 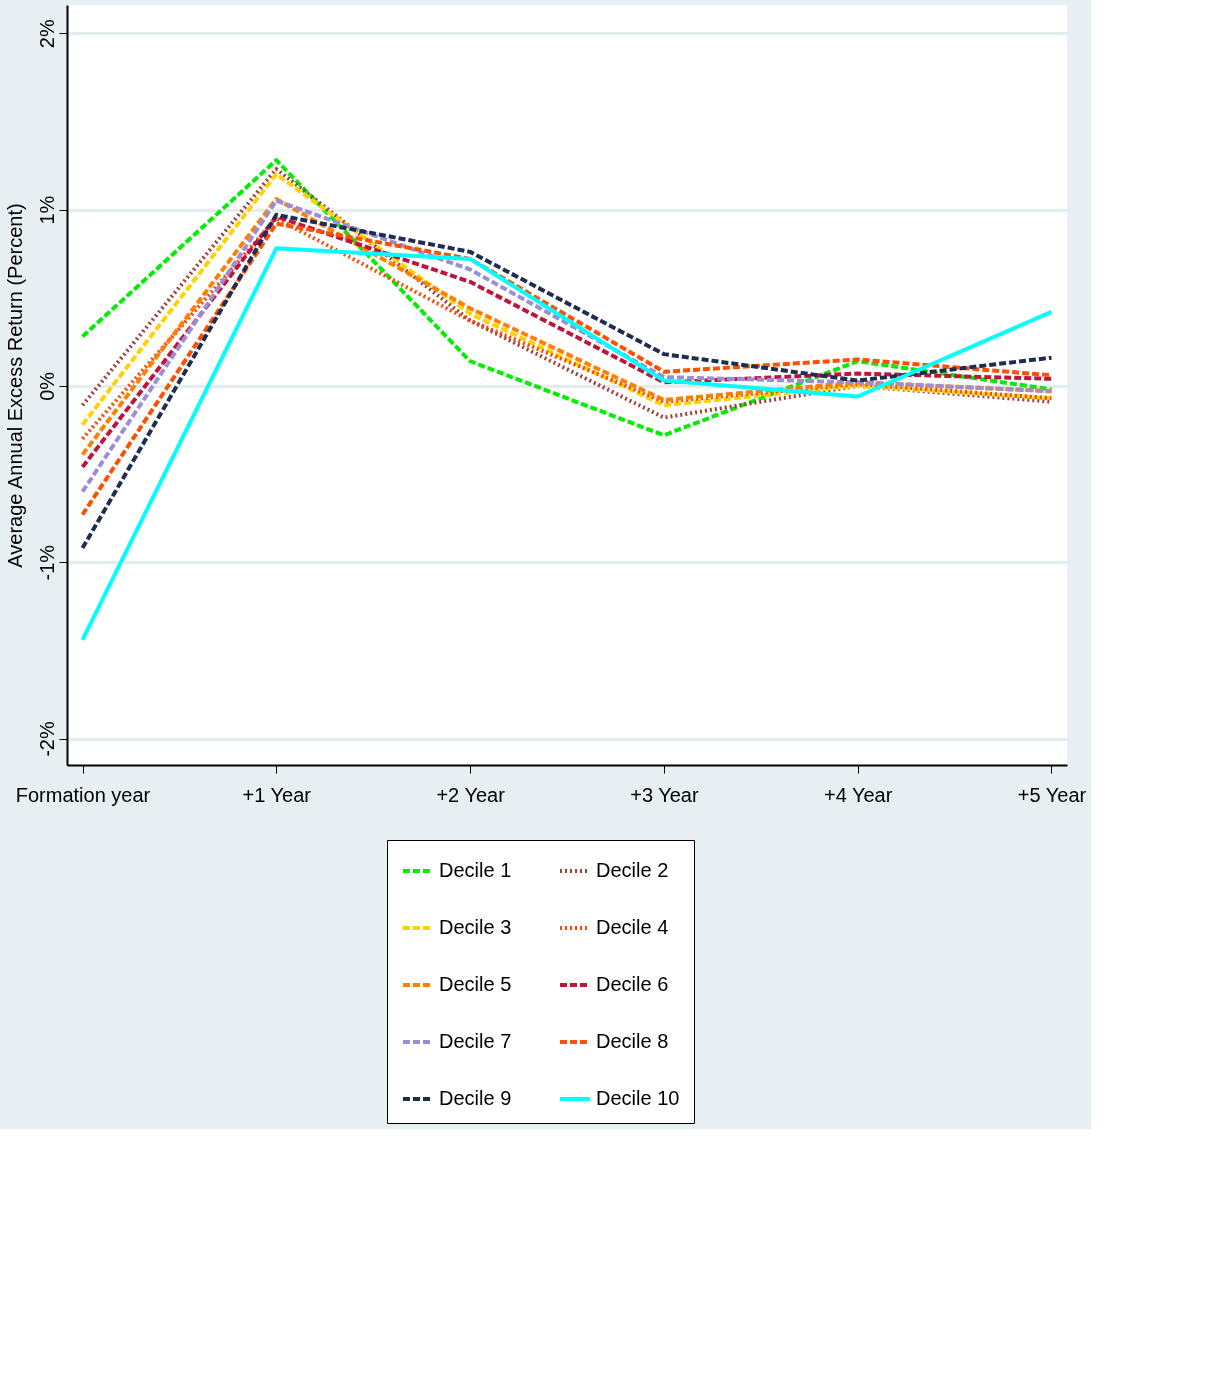 I want to click on y-tick-label: 1%, so click(x=46, y=210).